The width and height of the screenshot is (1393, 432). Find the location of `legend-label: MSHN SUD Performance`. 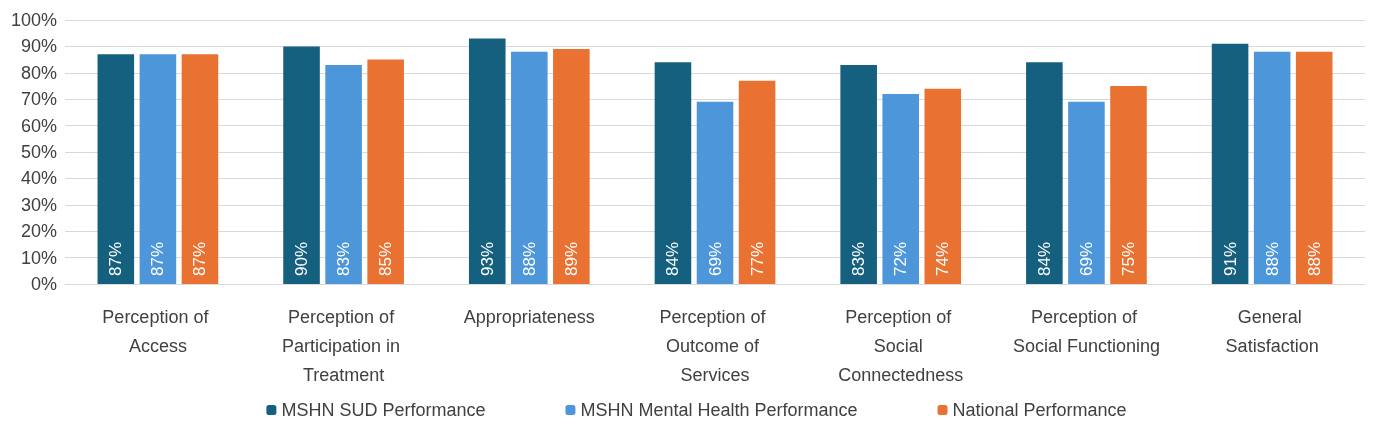

legend-label: MSHN SUD Performance is located at coordinates (383, 410).